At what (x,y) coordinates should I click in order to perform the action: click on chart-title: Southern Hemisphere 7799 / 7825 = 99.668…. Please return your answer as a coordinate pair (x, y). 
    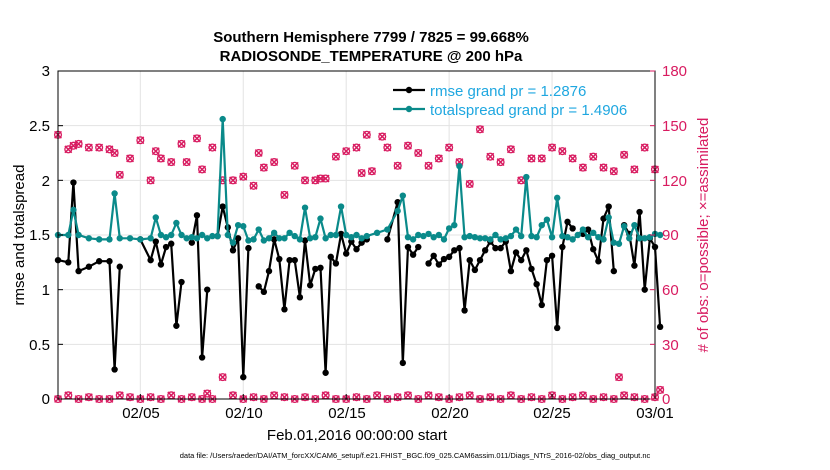
    Looking at the image, I should click on (371, 37).